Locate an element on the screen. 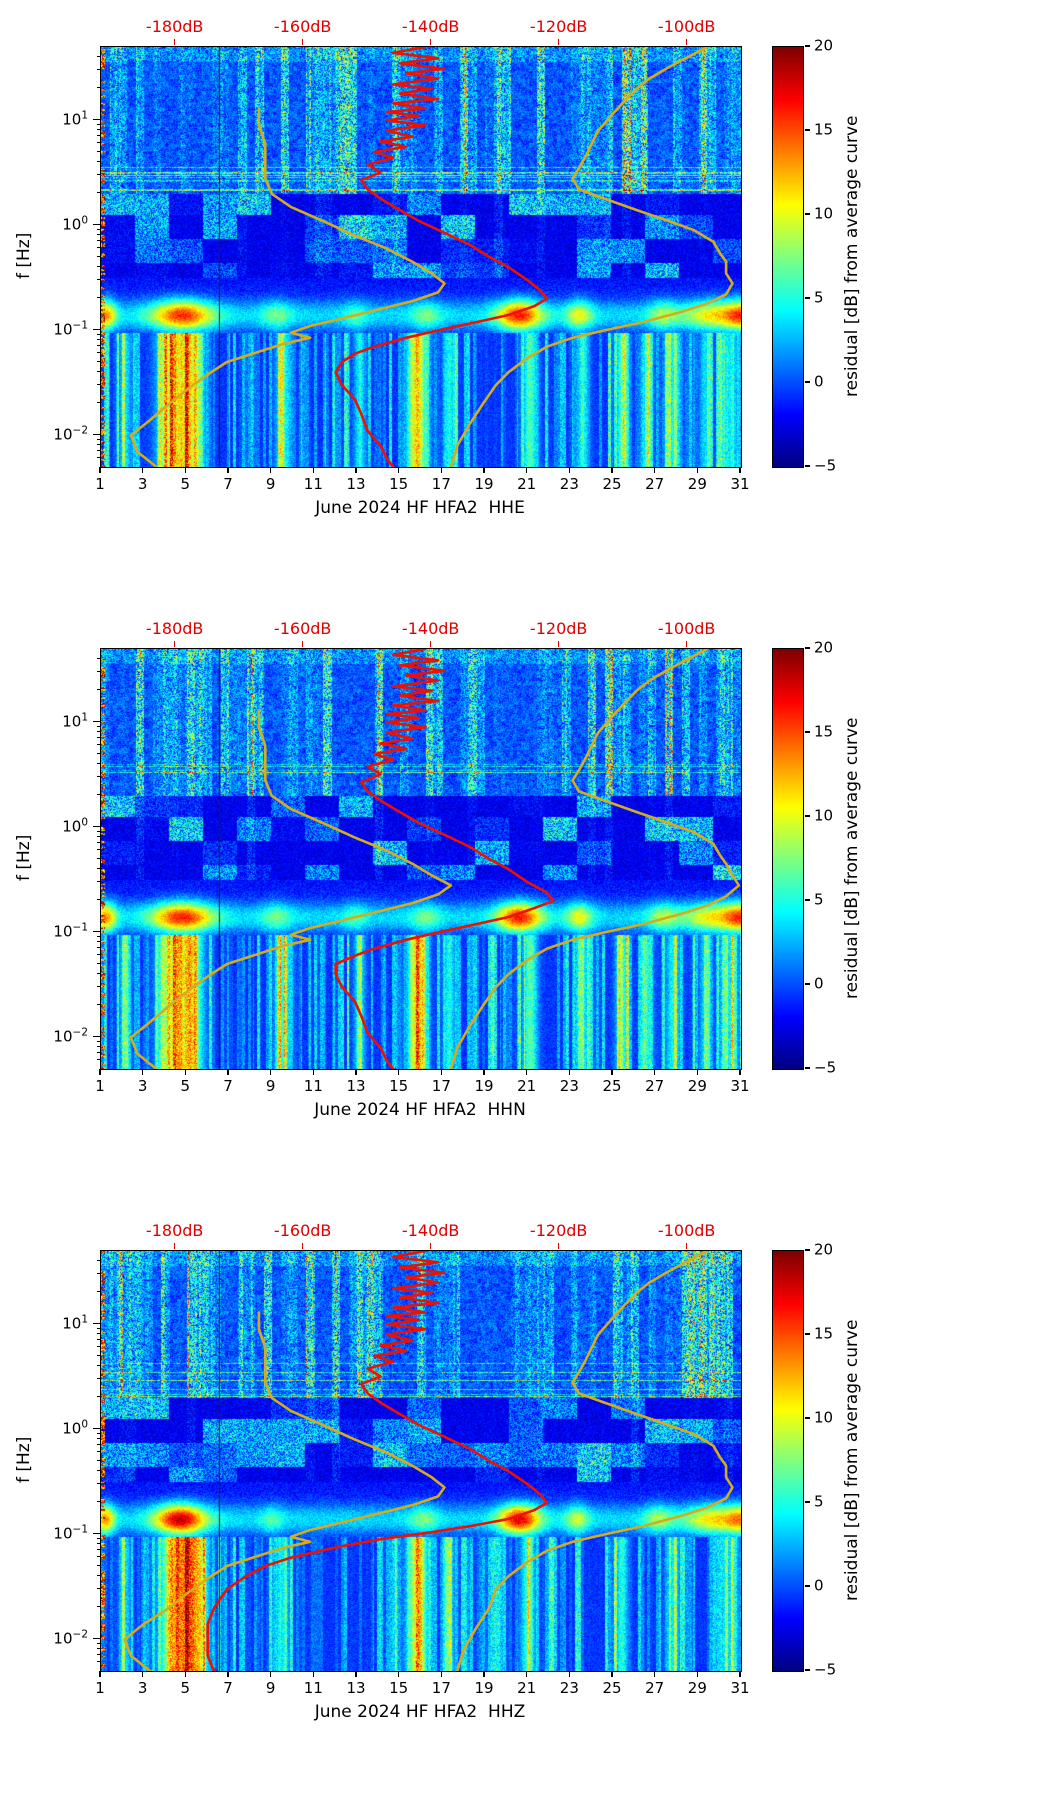 Image resolution: width=1052 pixels, height=1806 pixels. average-psd-red-curve is located at coordinates (441, 257).